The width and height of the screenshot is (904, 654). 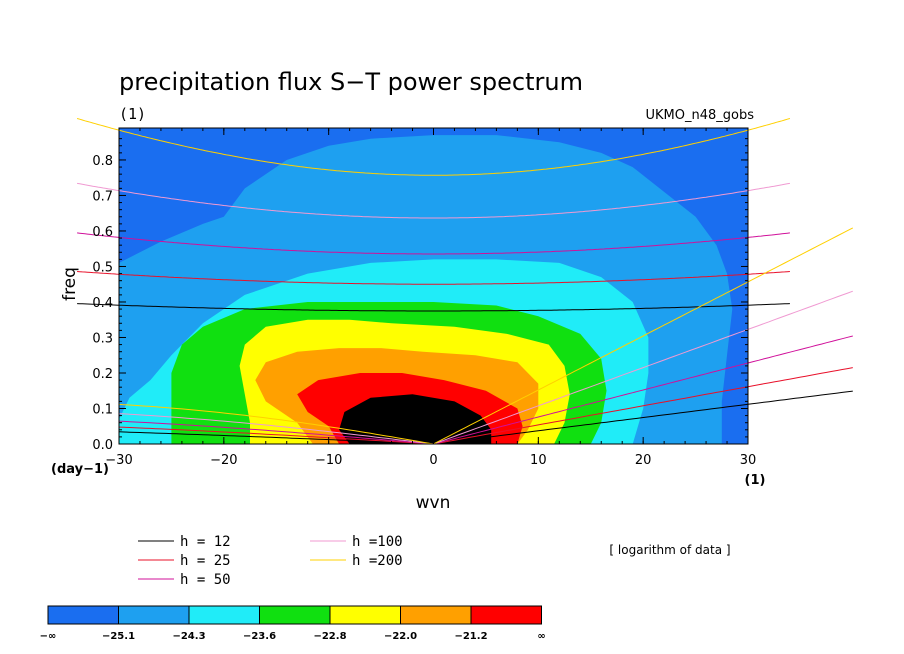 What do you see at coordinates (270, 561) in the screenshot?
I see `curve-legend: h = 12 h = 25 h = 50 h =100 h =200` at bounding box center [270, 561].